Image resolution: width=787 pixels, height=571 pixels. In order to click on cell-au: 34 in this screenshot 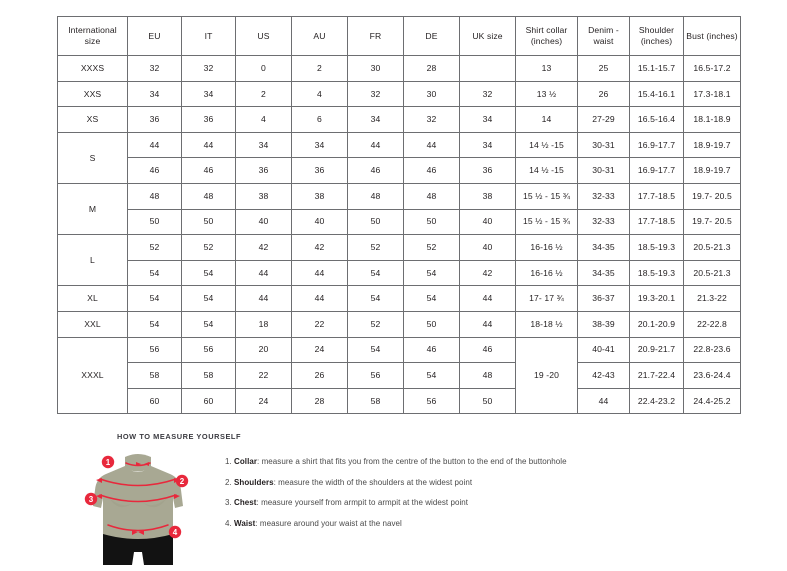, I will do `click(319, 145)`.